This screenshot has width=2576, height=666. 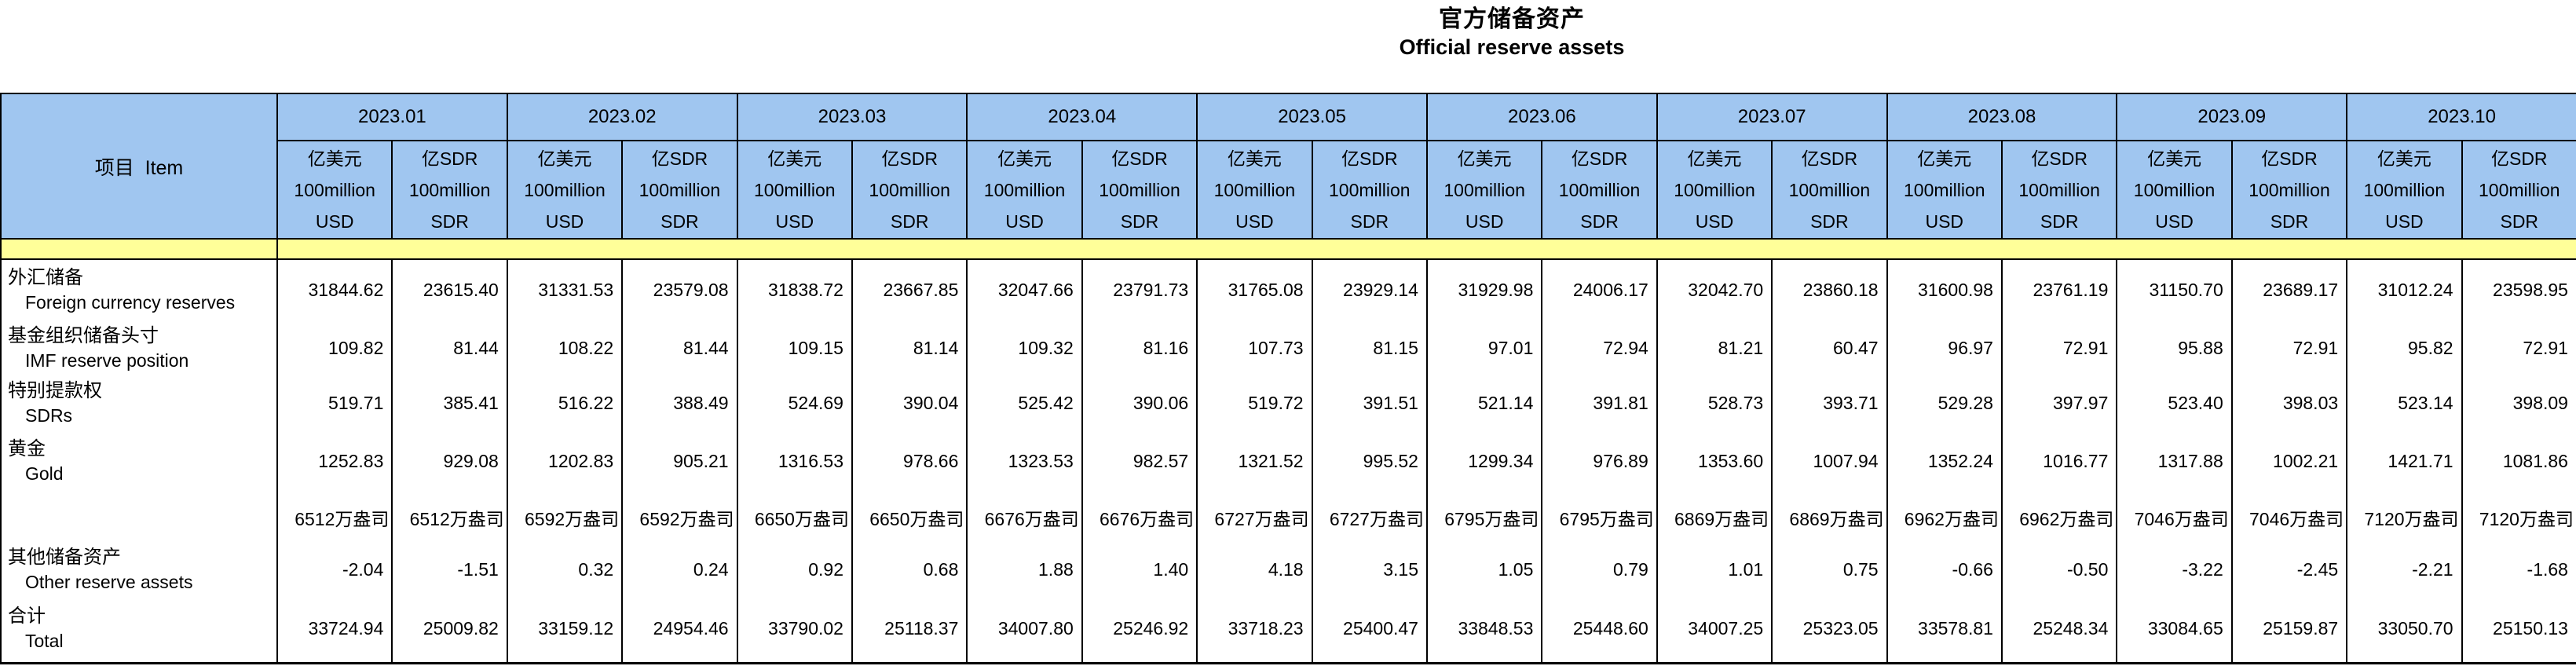 What do you see at coordinates (2519, 517) in the screenshot?
I see `value-cell-gold_ounces-2023.10-sdr: 7120万盎司` at bounding box center [2519, 517].